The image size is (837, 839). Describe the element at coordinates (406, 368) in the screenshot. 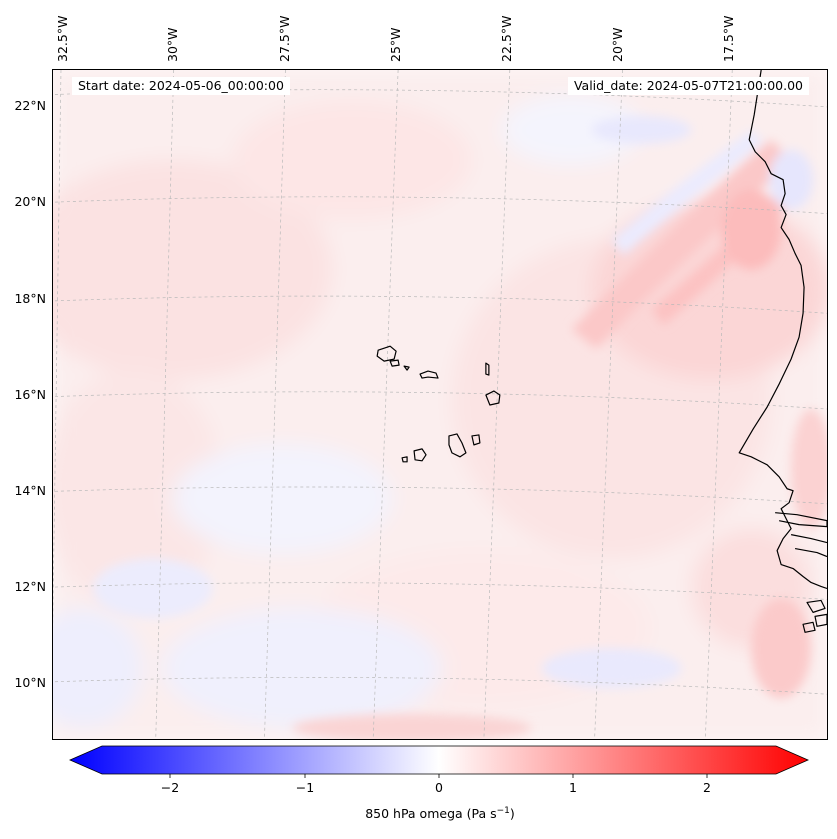

I see `santa-luzia` at that location.